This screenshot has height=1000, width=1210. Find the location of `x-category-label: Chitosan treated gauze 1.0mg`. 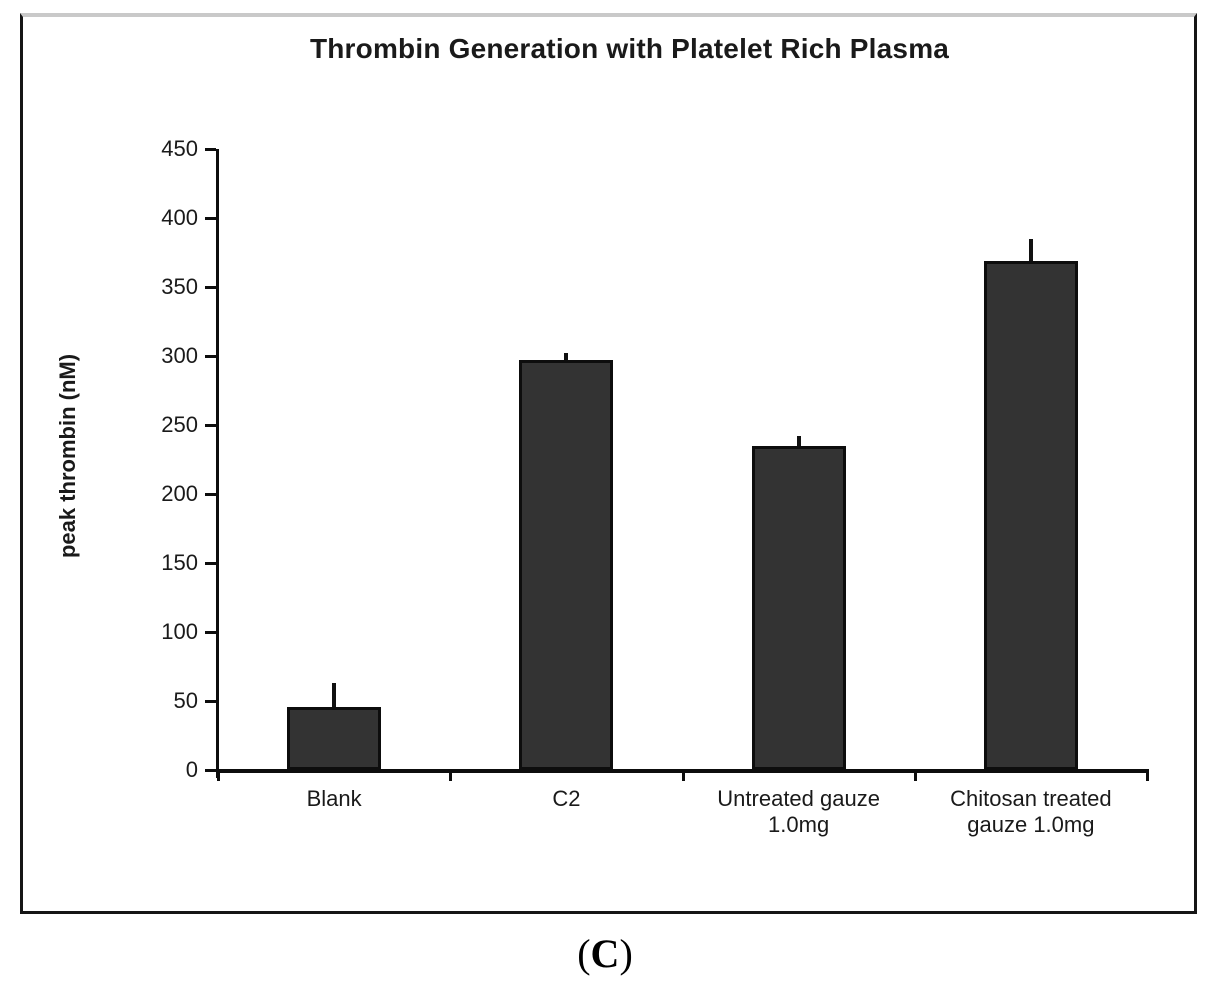

x-category-label: Chitosan treated gauze 1.0mg is located at coordinates (1031, 811).